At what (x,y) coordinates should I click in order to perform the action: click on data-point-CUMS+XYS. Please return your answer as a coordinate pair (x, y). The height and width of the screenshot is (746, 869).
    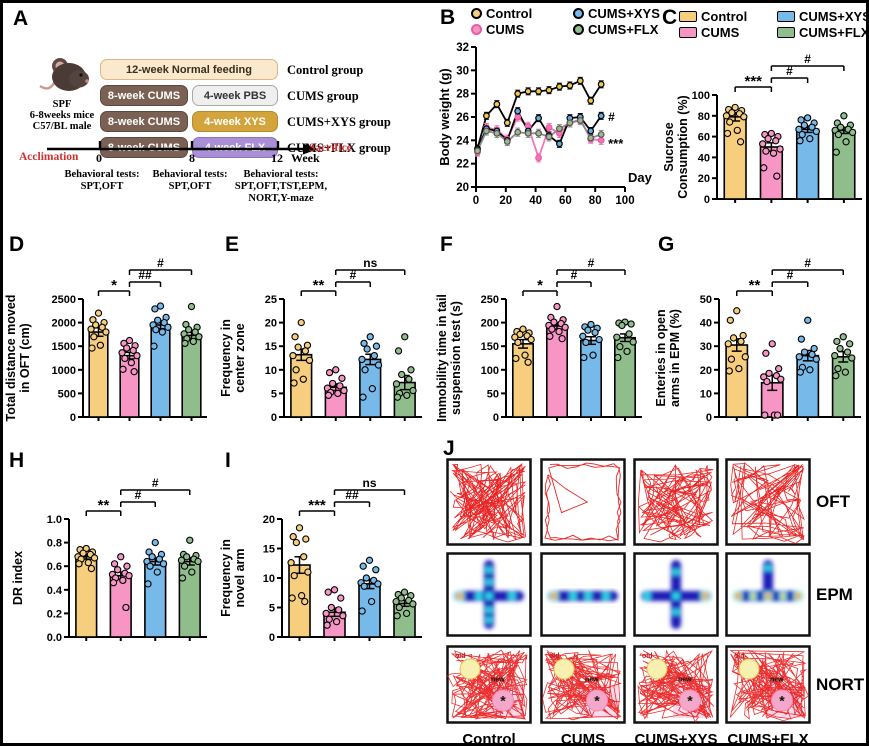
    Looking at the image, I should click on (601, 116).